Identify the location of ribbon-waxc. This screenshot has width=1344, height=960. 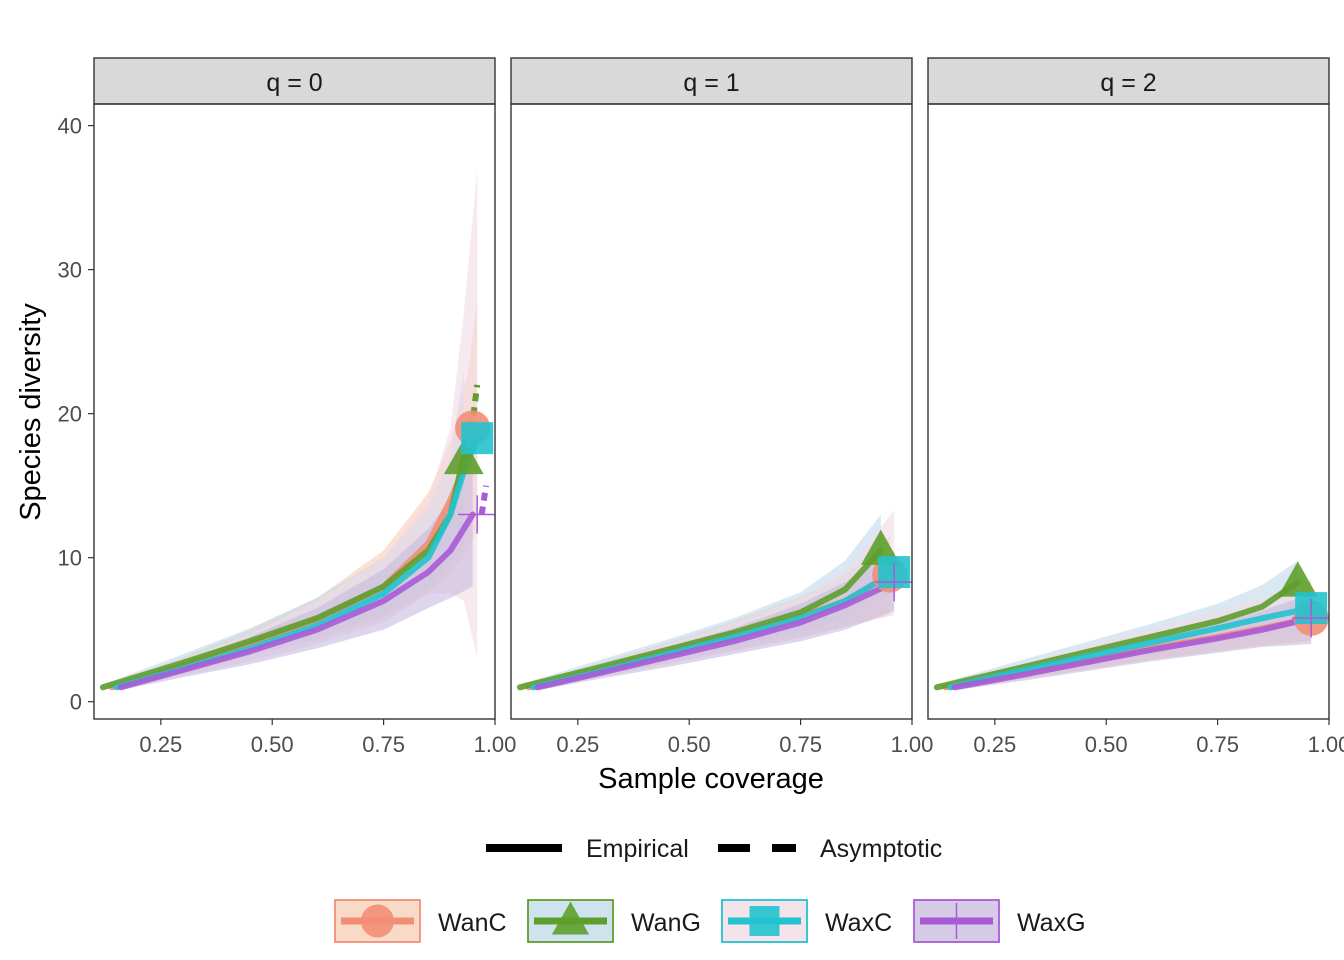
(297, 429).